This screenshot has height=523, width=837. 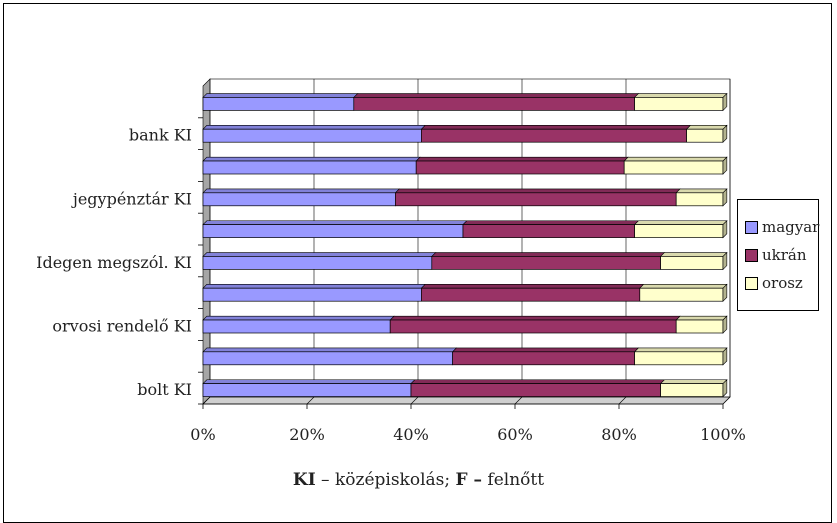 I want to click on caption-f-text: felnőtt, so click(x=513, y=480).